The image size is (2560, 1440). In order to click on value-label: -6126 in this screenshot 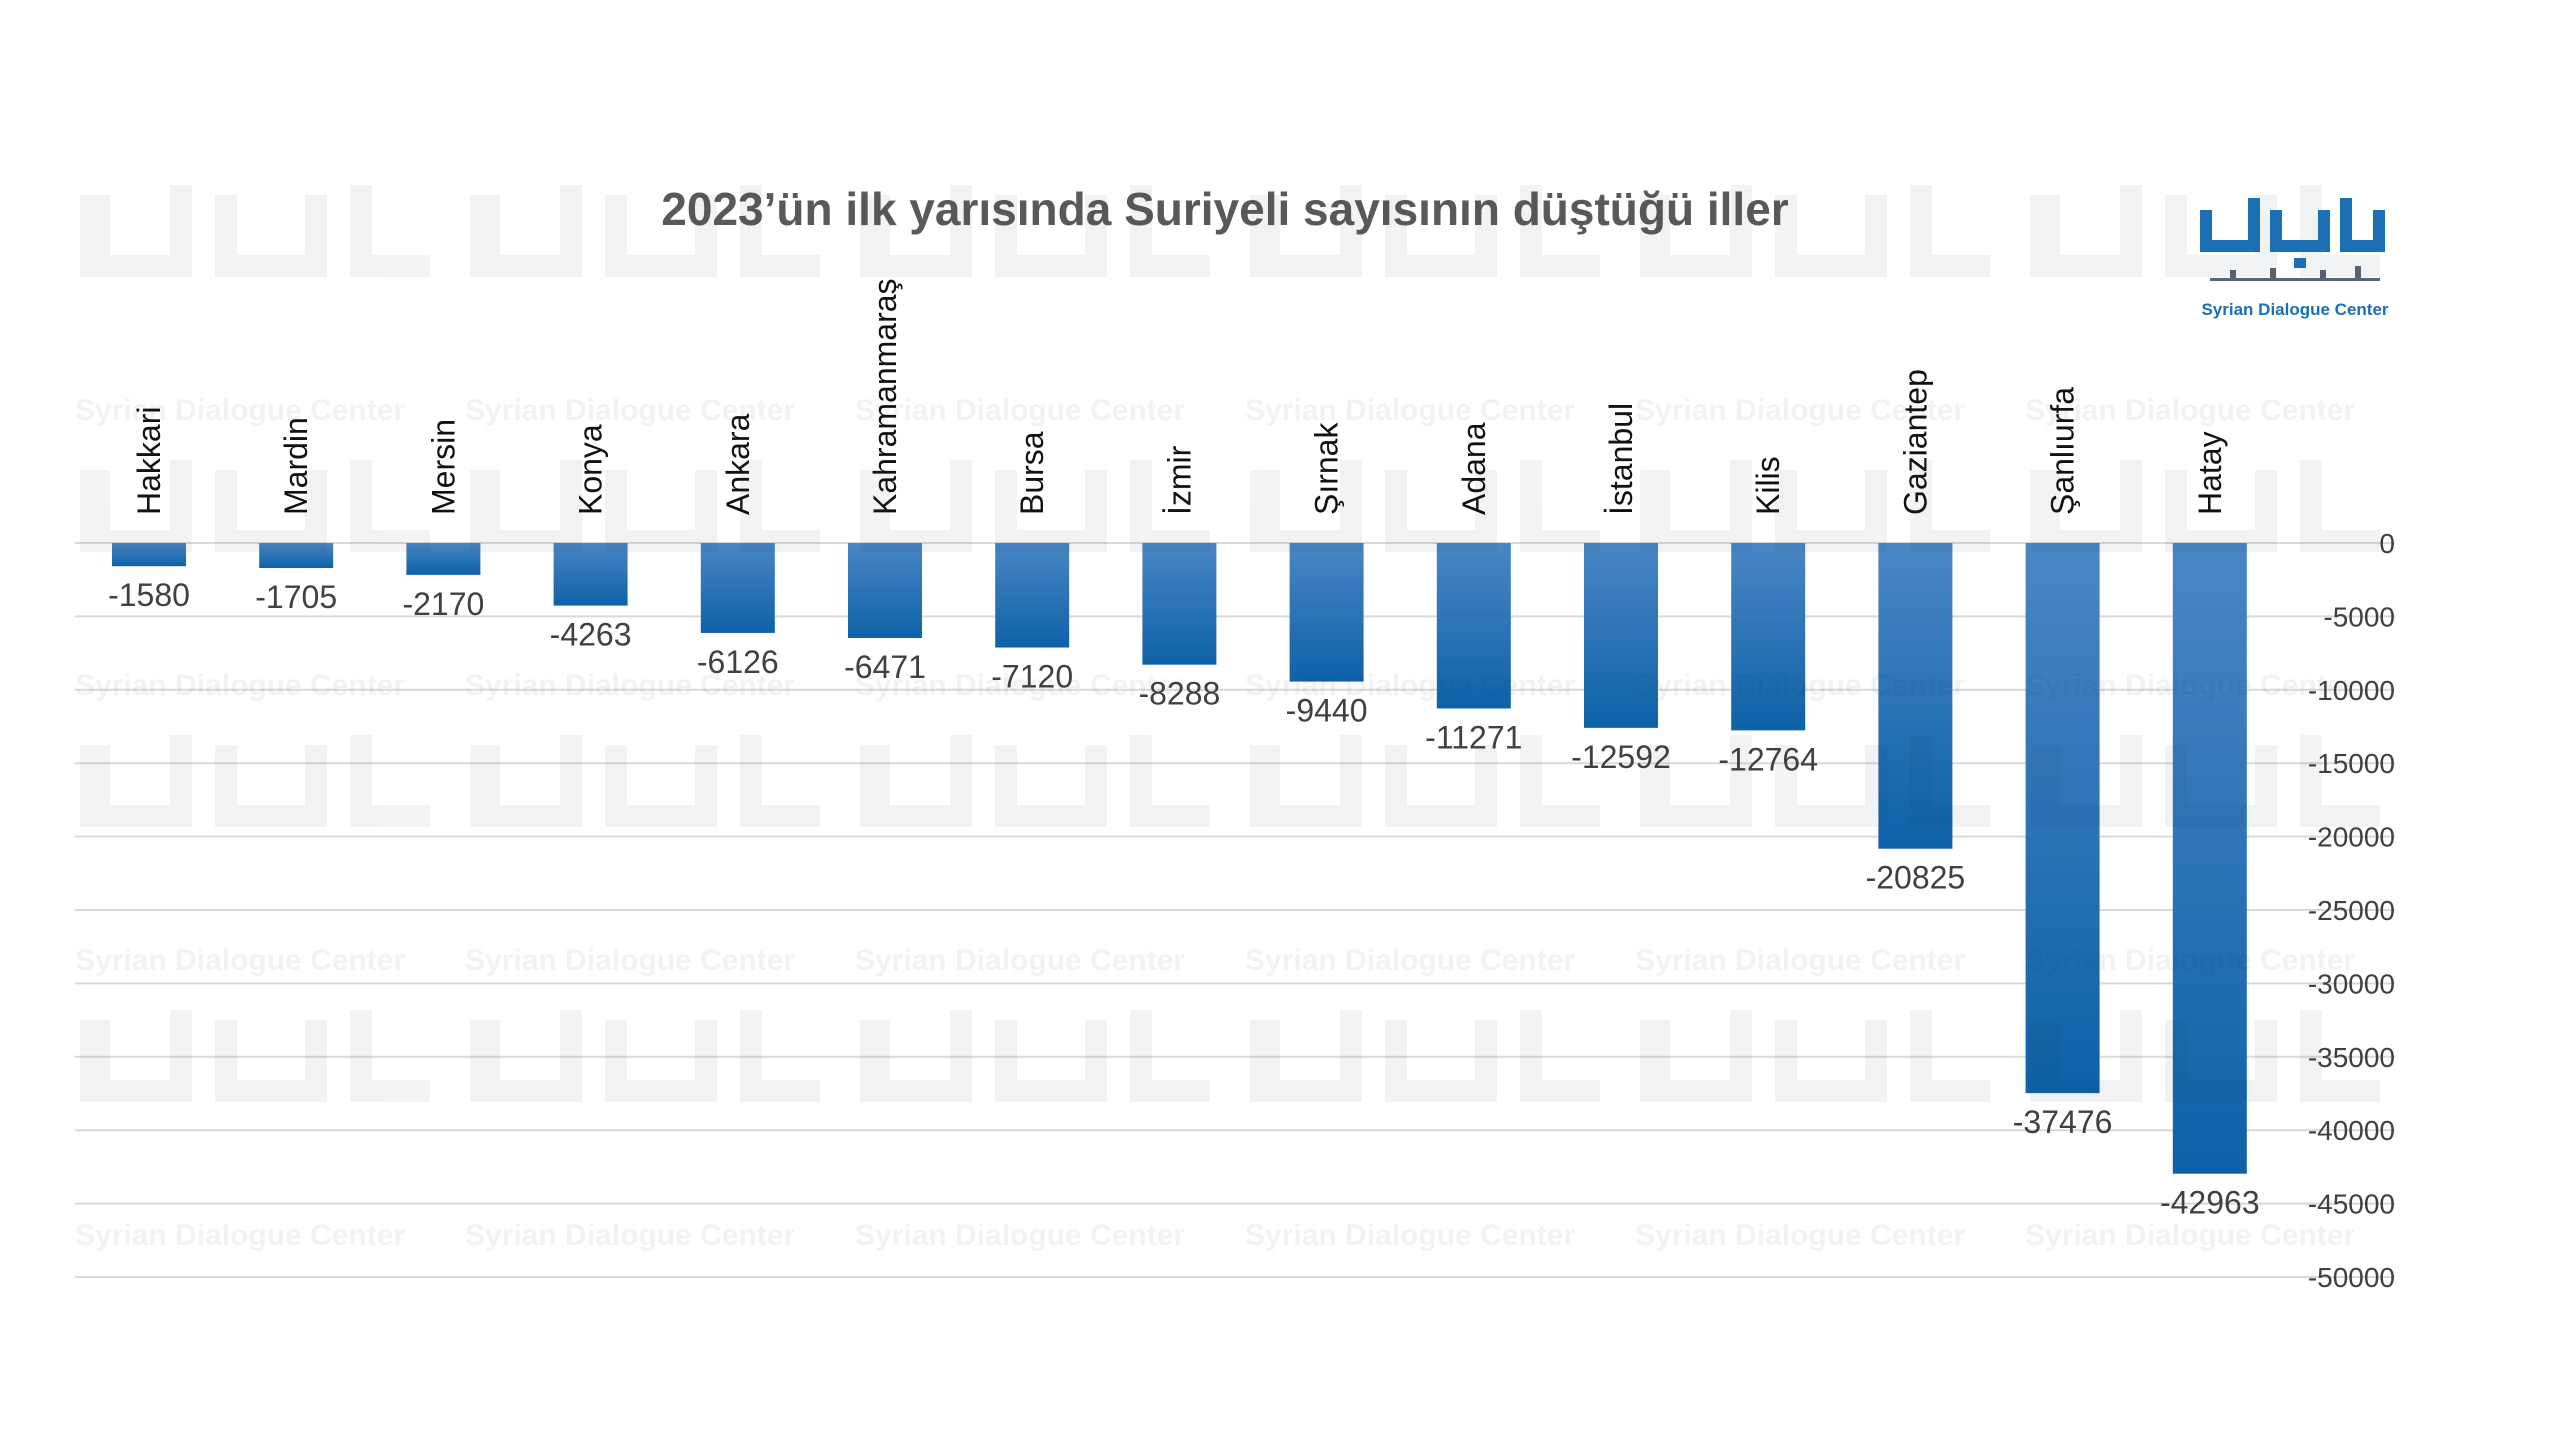, I will do `click(738, 662)`.